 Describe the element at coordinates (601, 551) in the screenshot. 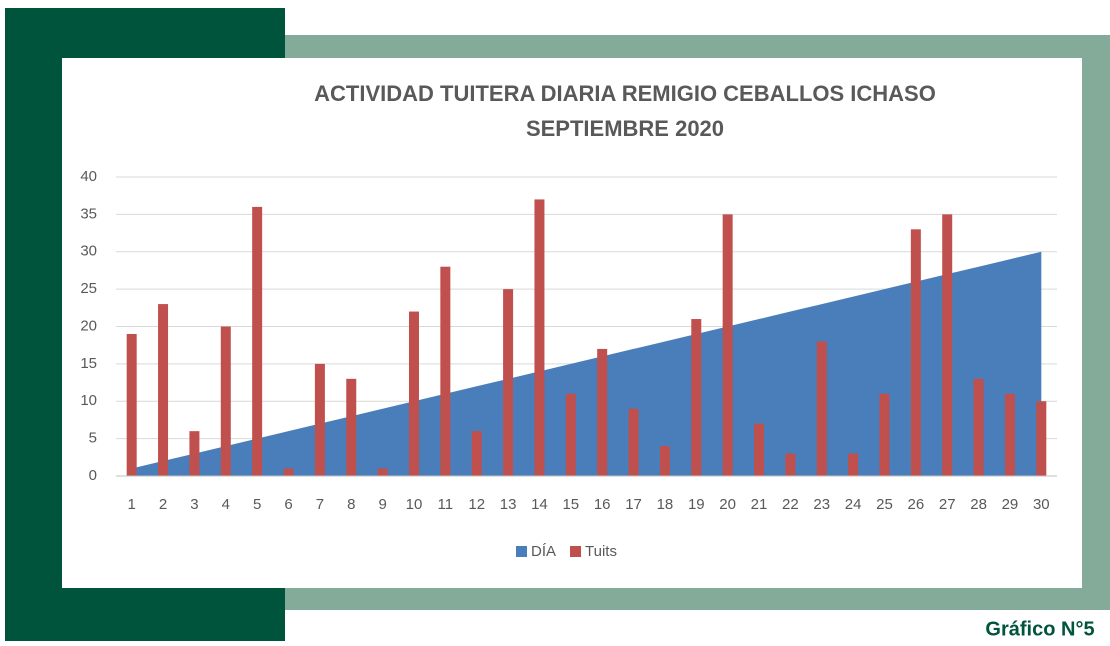

I see `legend-label: Tuits` at that location.